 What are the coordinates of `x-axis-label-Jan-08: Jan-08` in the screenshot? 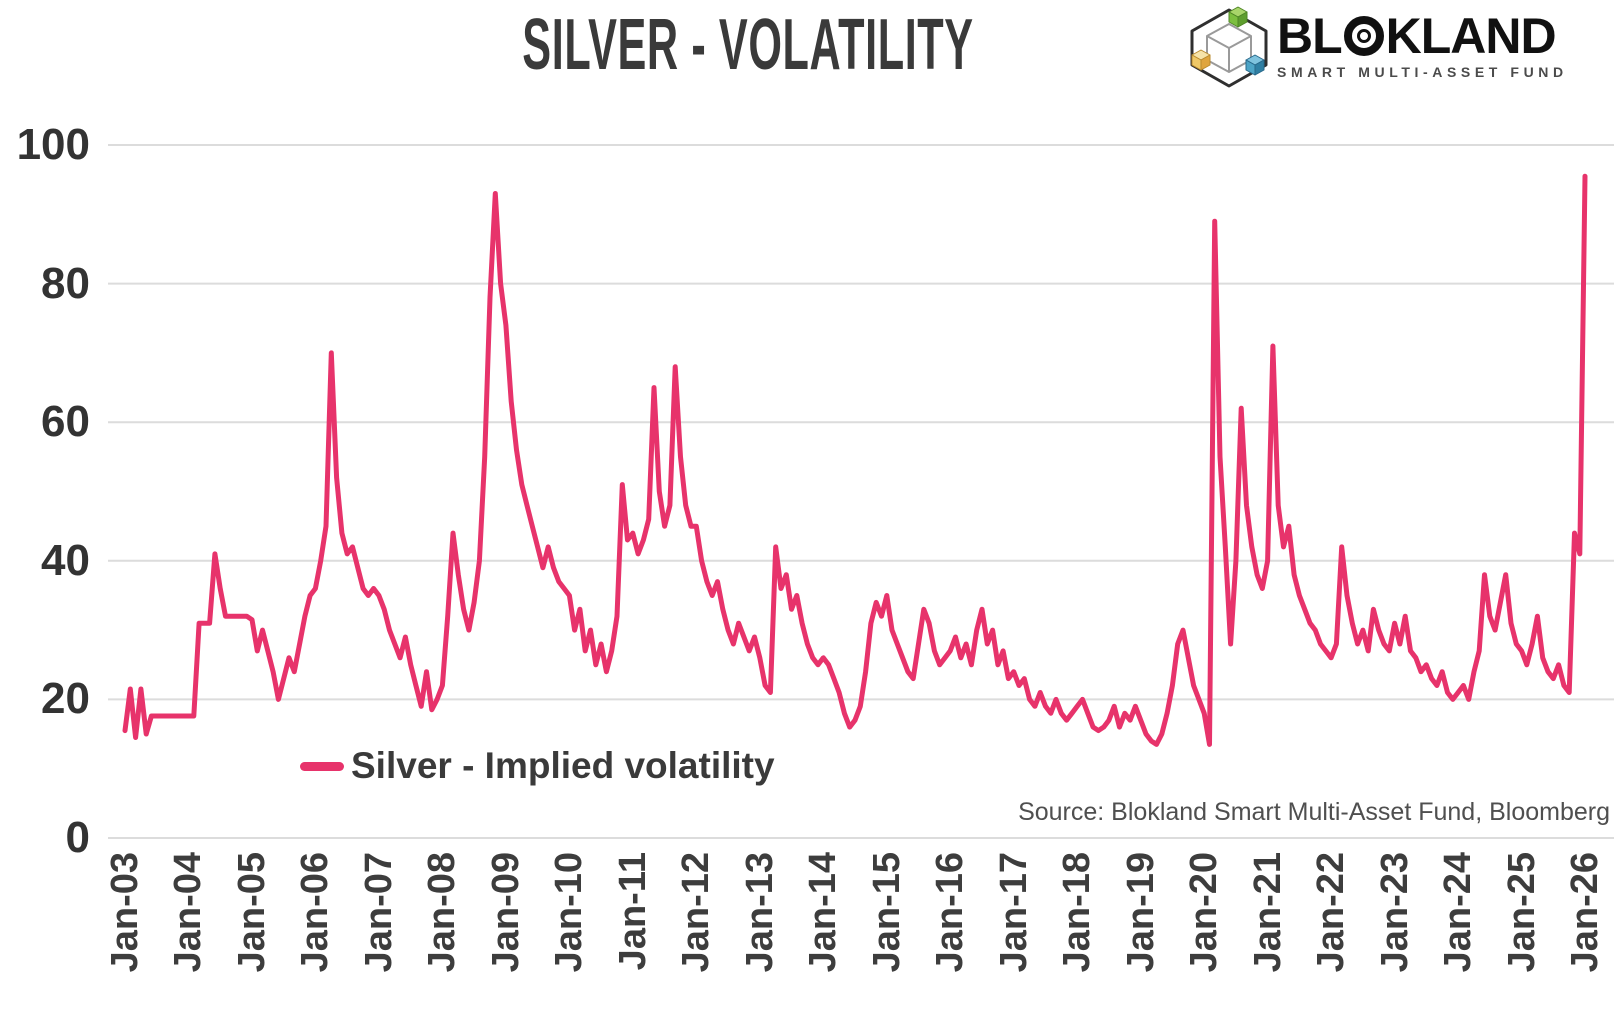 It's located at (442, 912).